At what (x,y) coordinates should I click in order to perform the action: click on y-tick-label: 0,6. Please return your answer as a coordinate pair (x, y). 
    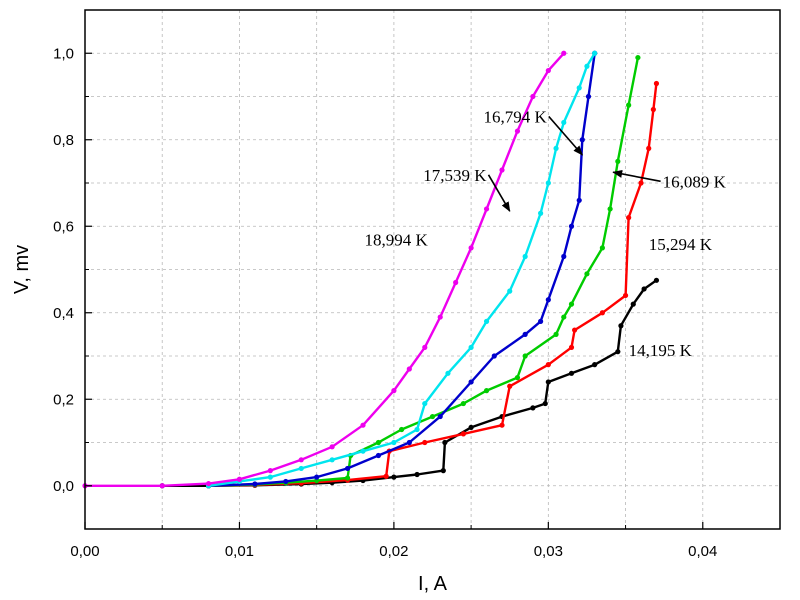
    Looking at the image, I should click on (63, 226).